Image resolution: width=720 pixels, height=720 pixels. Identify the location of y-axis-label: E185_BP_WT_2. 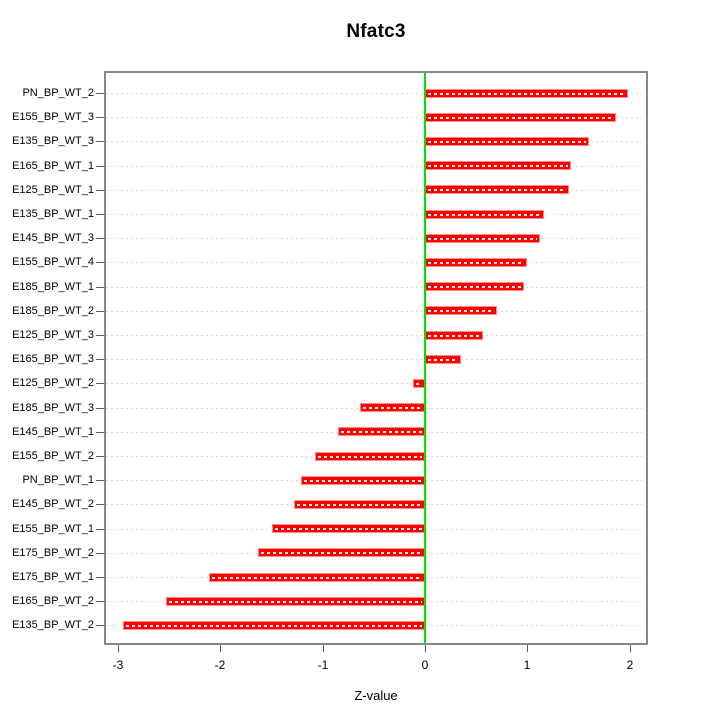
(53, 311).